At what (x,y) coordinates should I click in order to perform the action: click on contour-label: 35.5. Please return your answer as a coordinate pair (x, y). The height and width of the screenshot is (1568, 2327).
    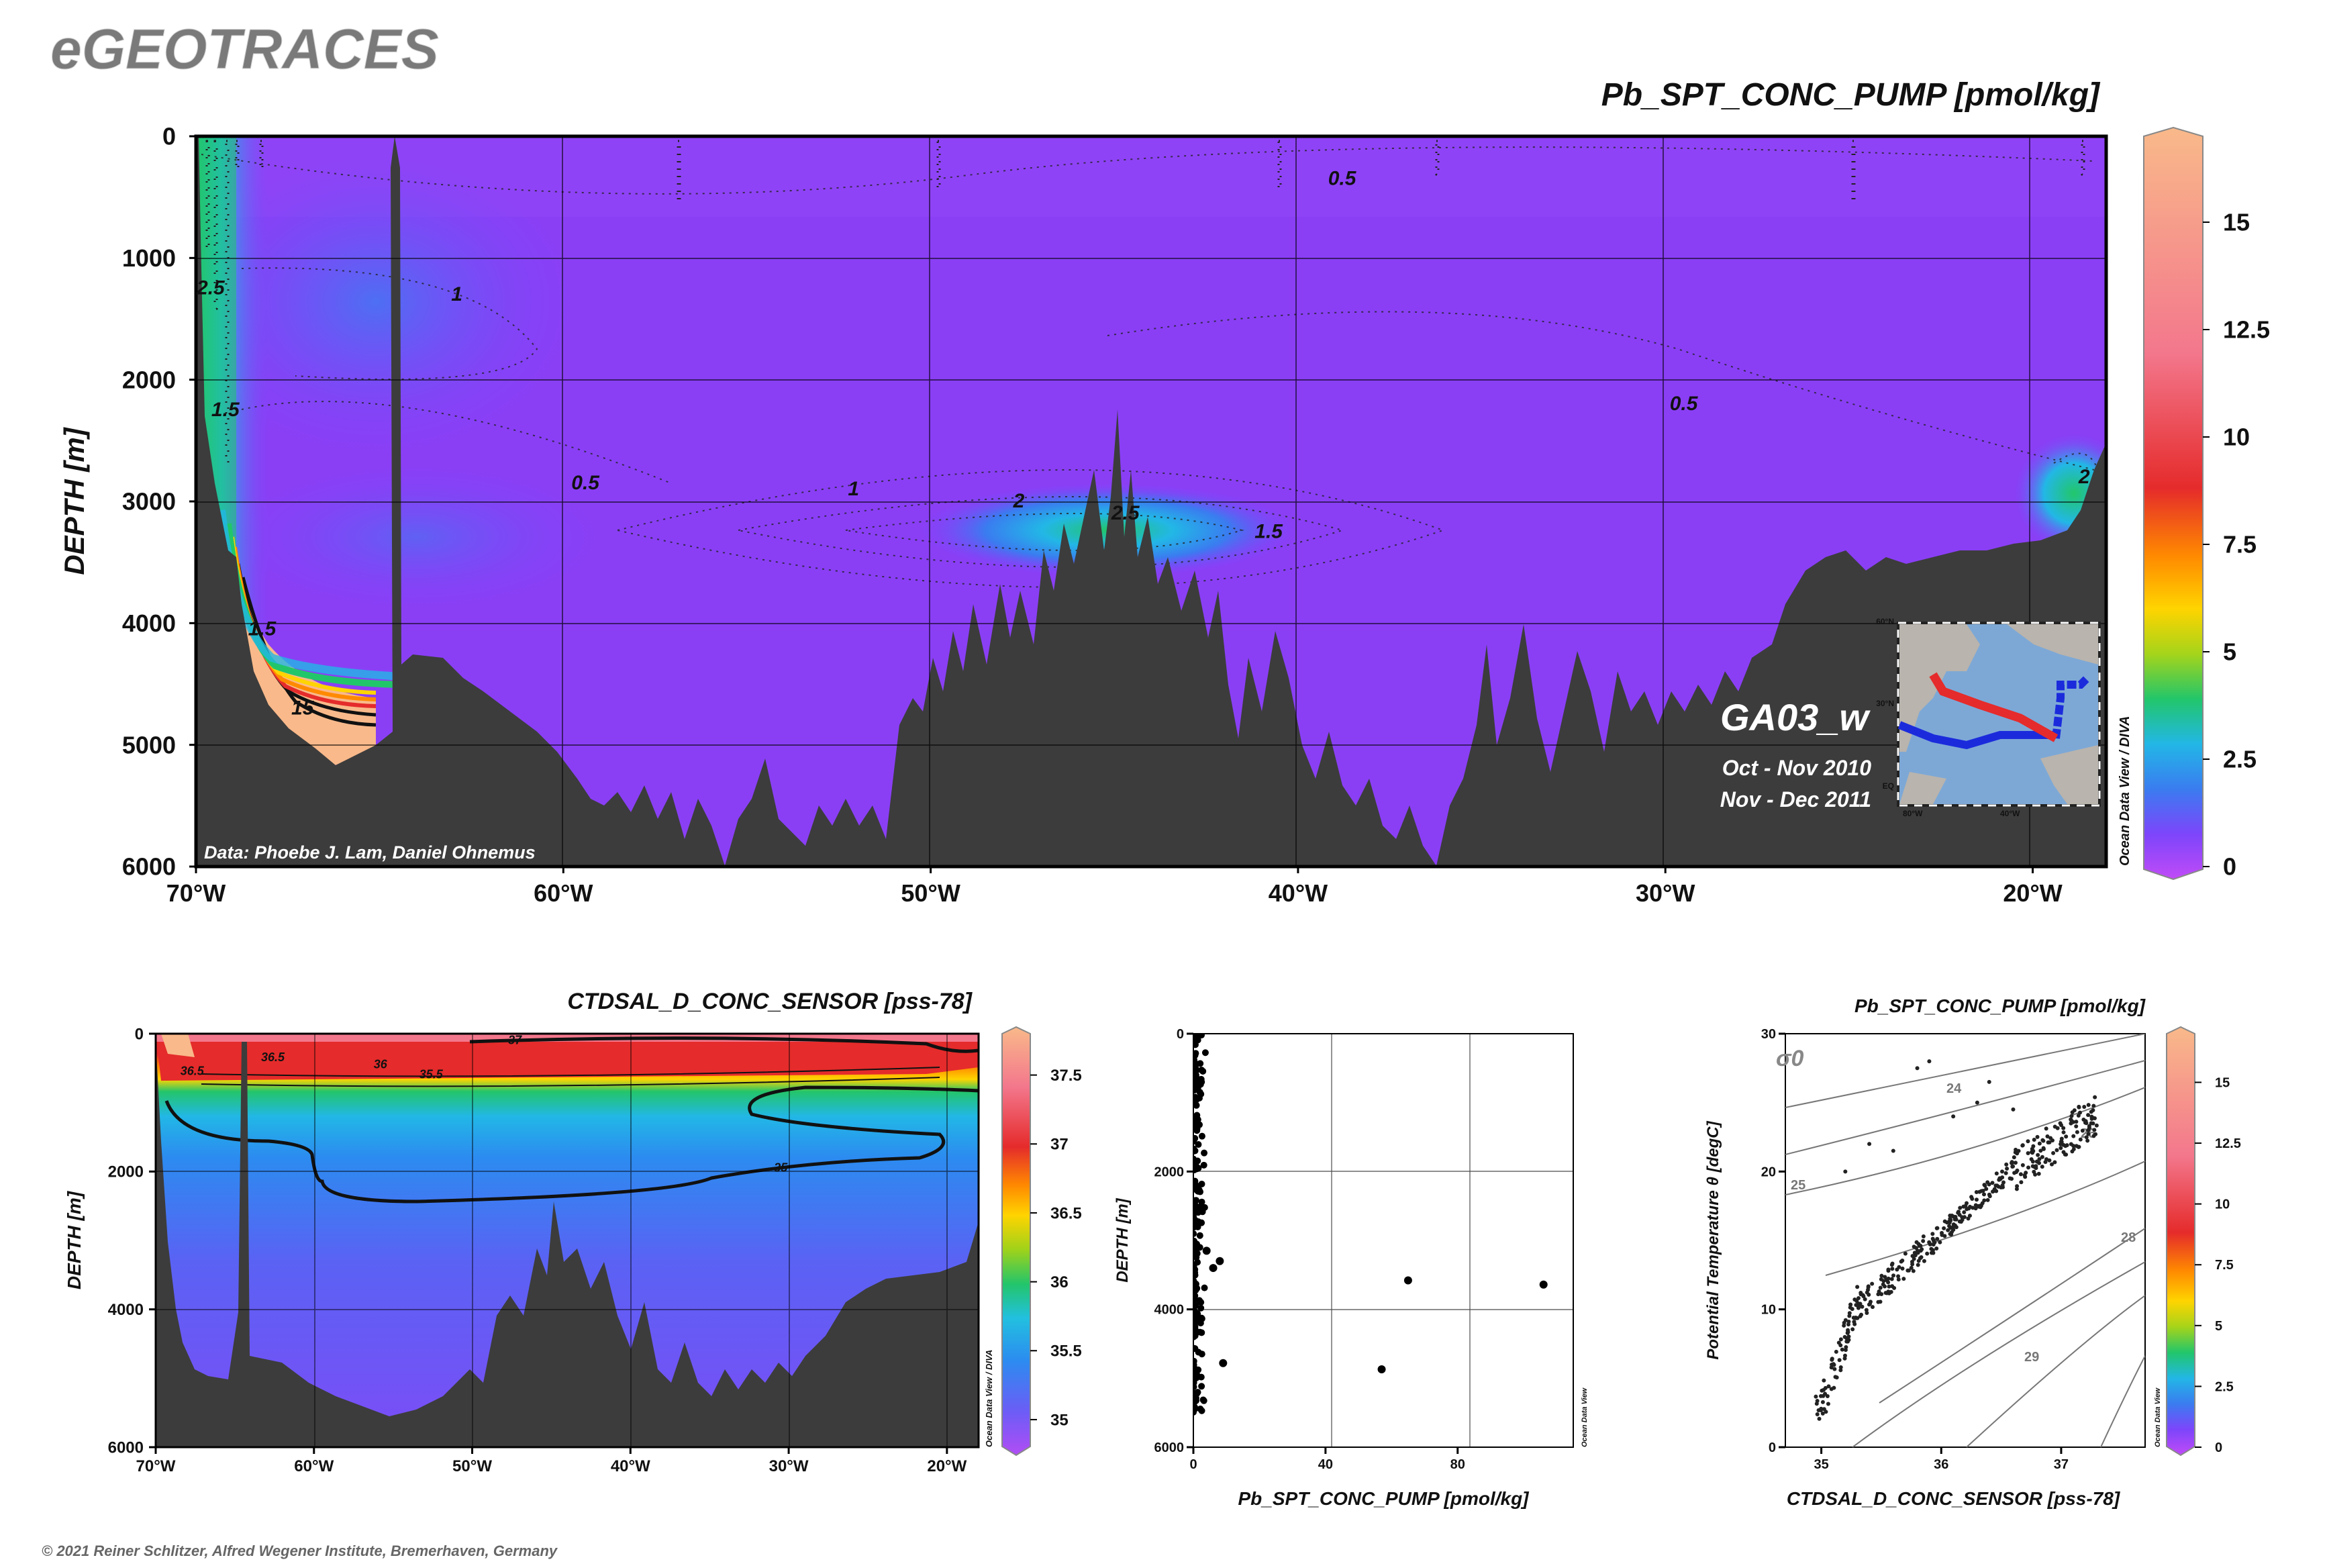
    Looking at the image, I should click on (431, 1075).